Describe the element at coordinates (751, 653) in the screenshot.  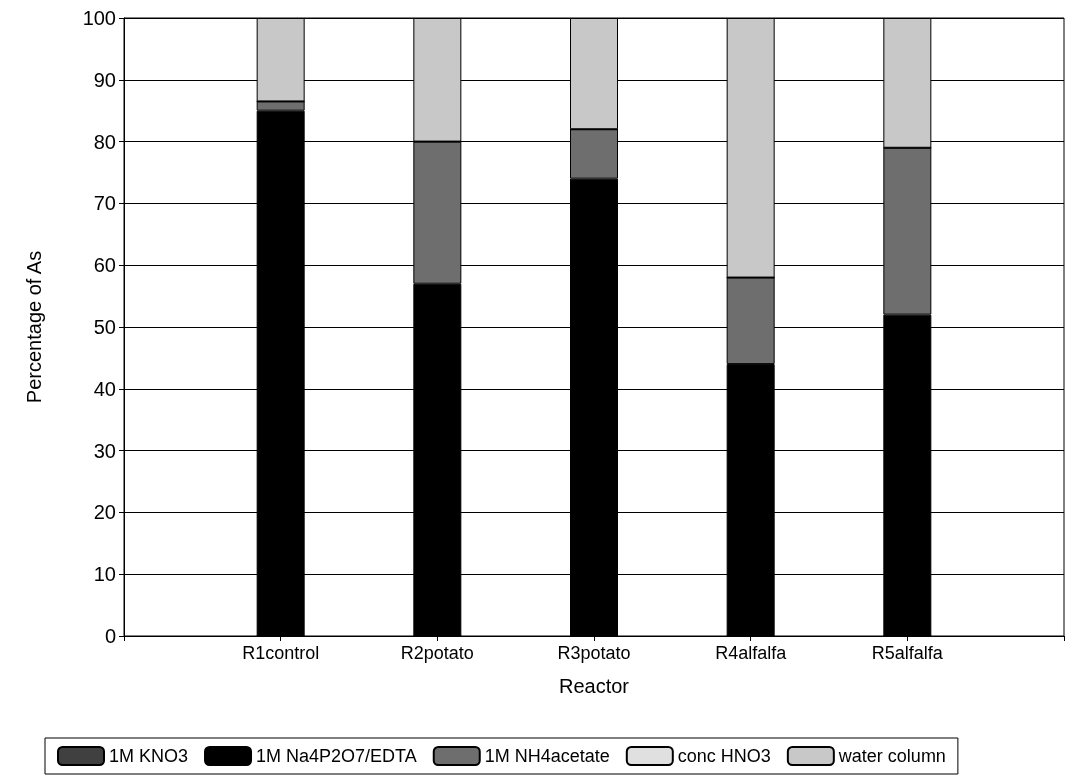
I see `x-tick-label: R4alfalfa` at that location.